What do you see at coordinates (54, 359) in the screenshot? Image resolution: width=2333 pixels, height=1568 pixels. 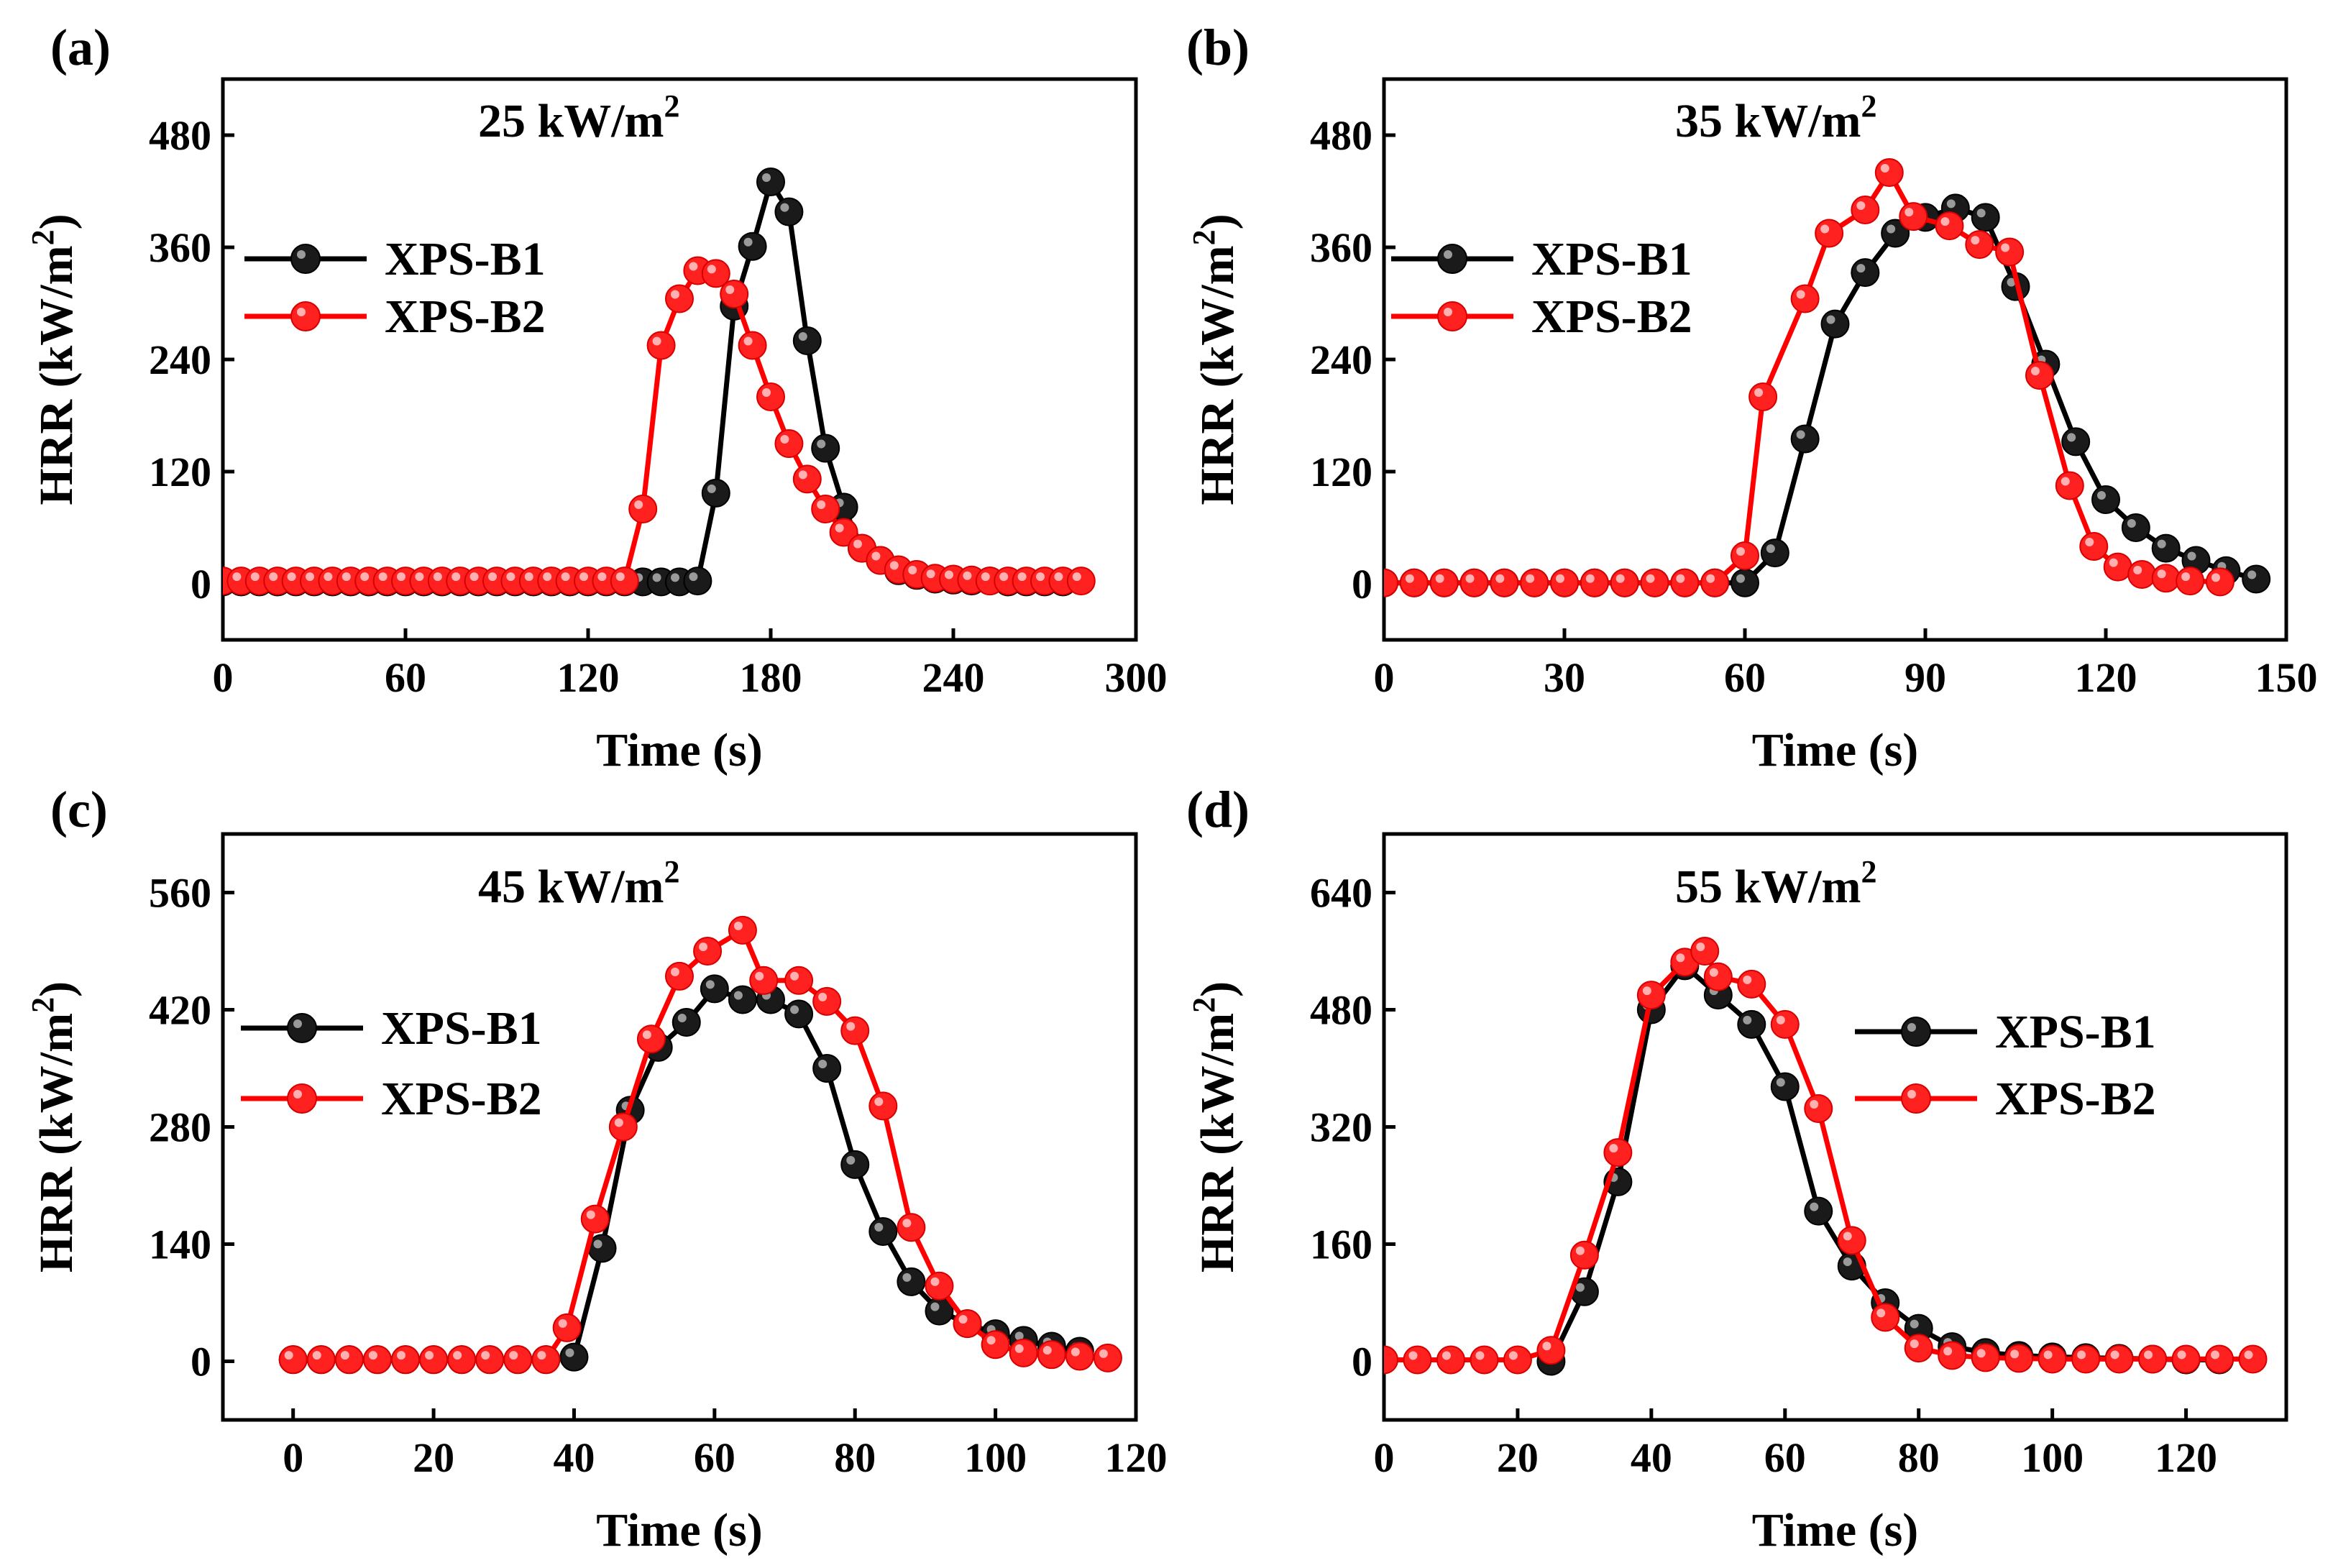 I see `y-axis-label: HRR (kW/m2)` at bounding box center [54, 359].